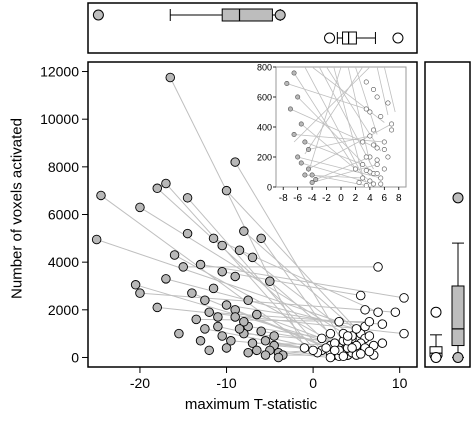 The image size is (474, 421). Describe the element at coordinates (251, 404) in the screenshot. I see `x-axis-title: maximum T-statistic` at that location.